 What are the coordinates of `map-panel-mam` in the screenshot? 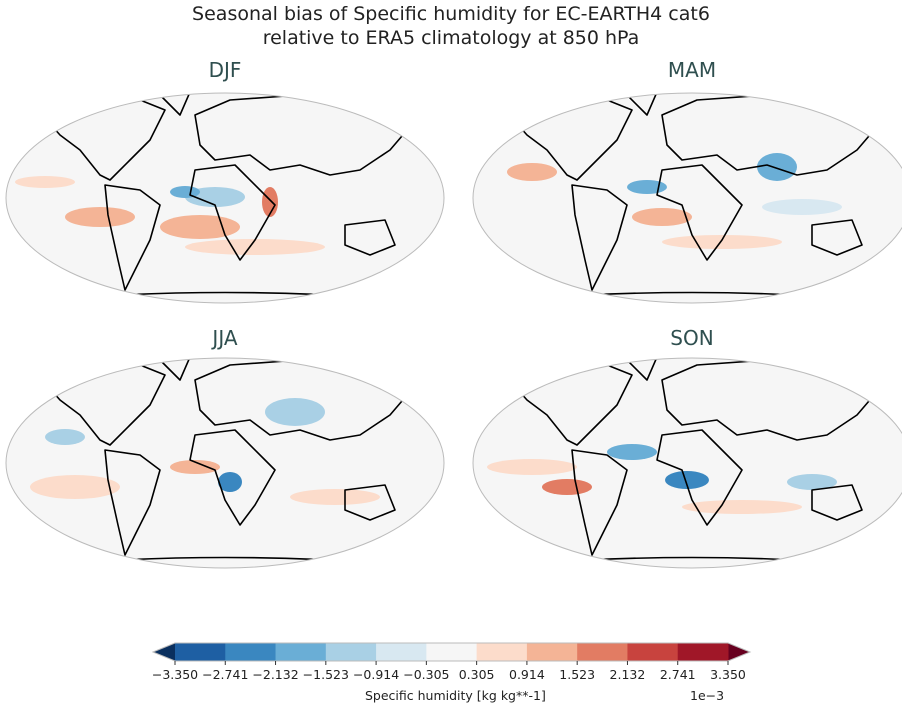 It's located at (687, 198).